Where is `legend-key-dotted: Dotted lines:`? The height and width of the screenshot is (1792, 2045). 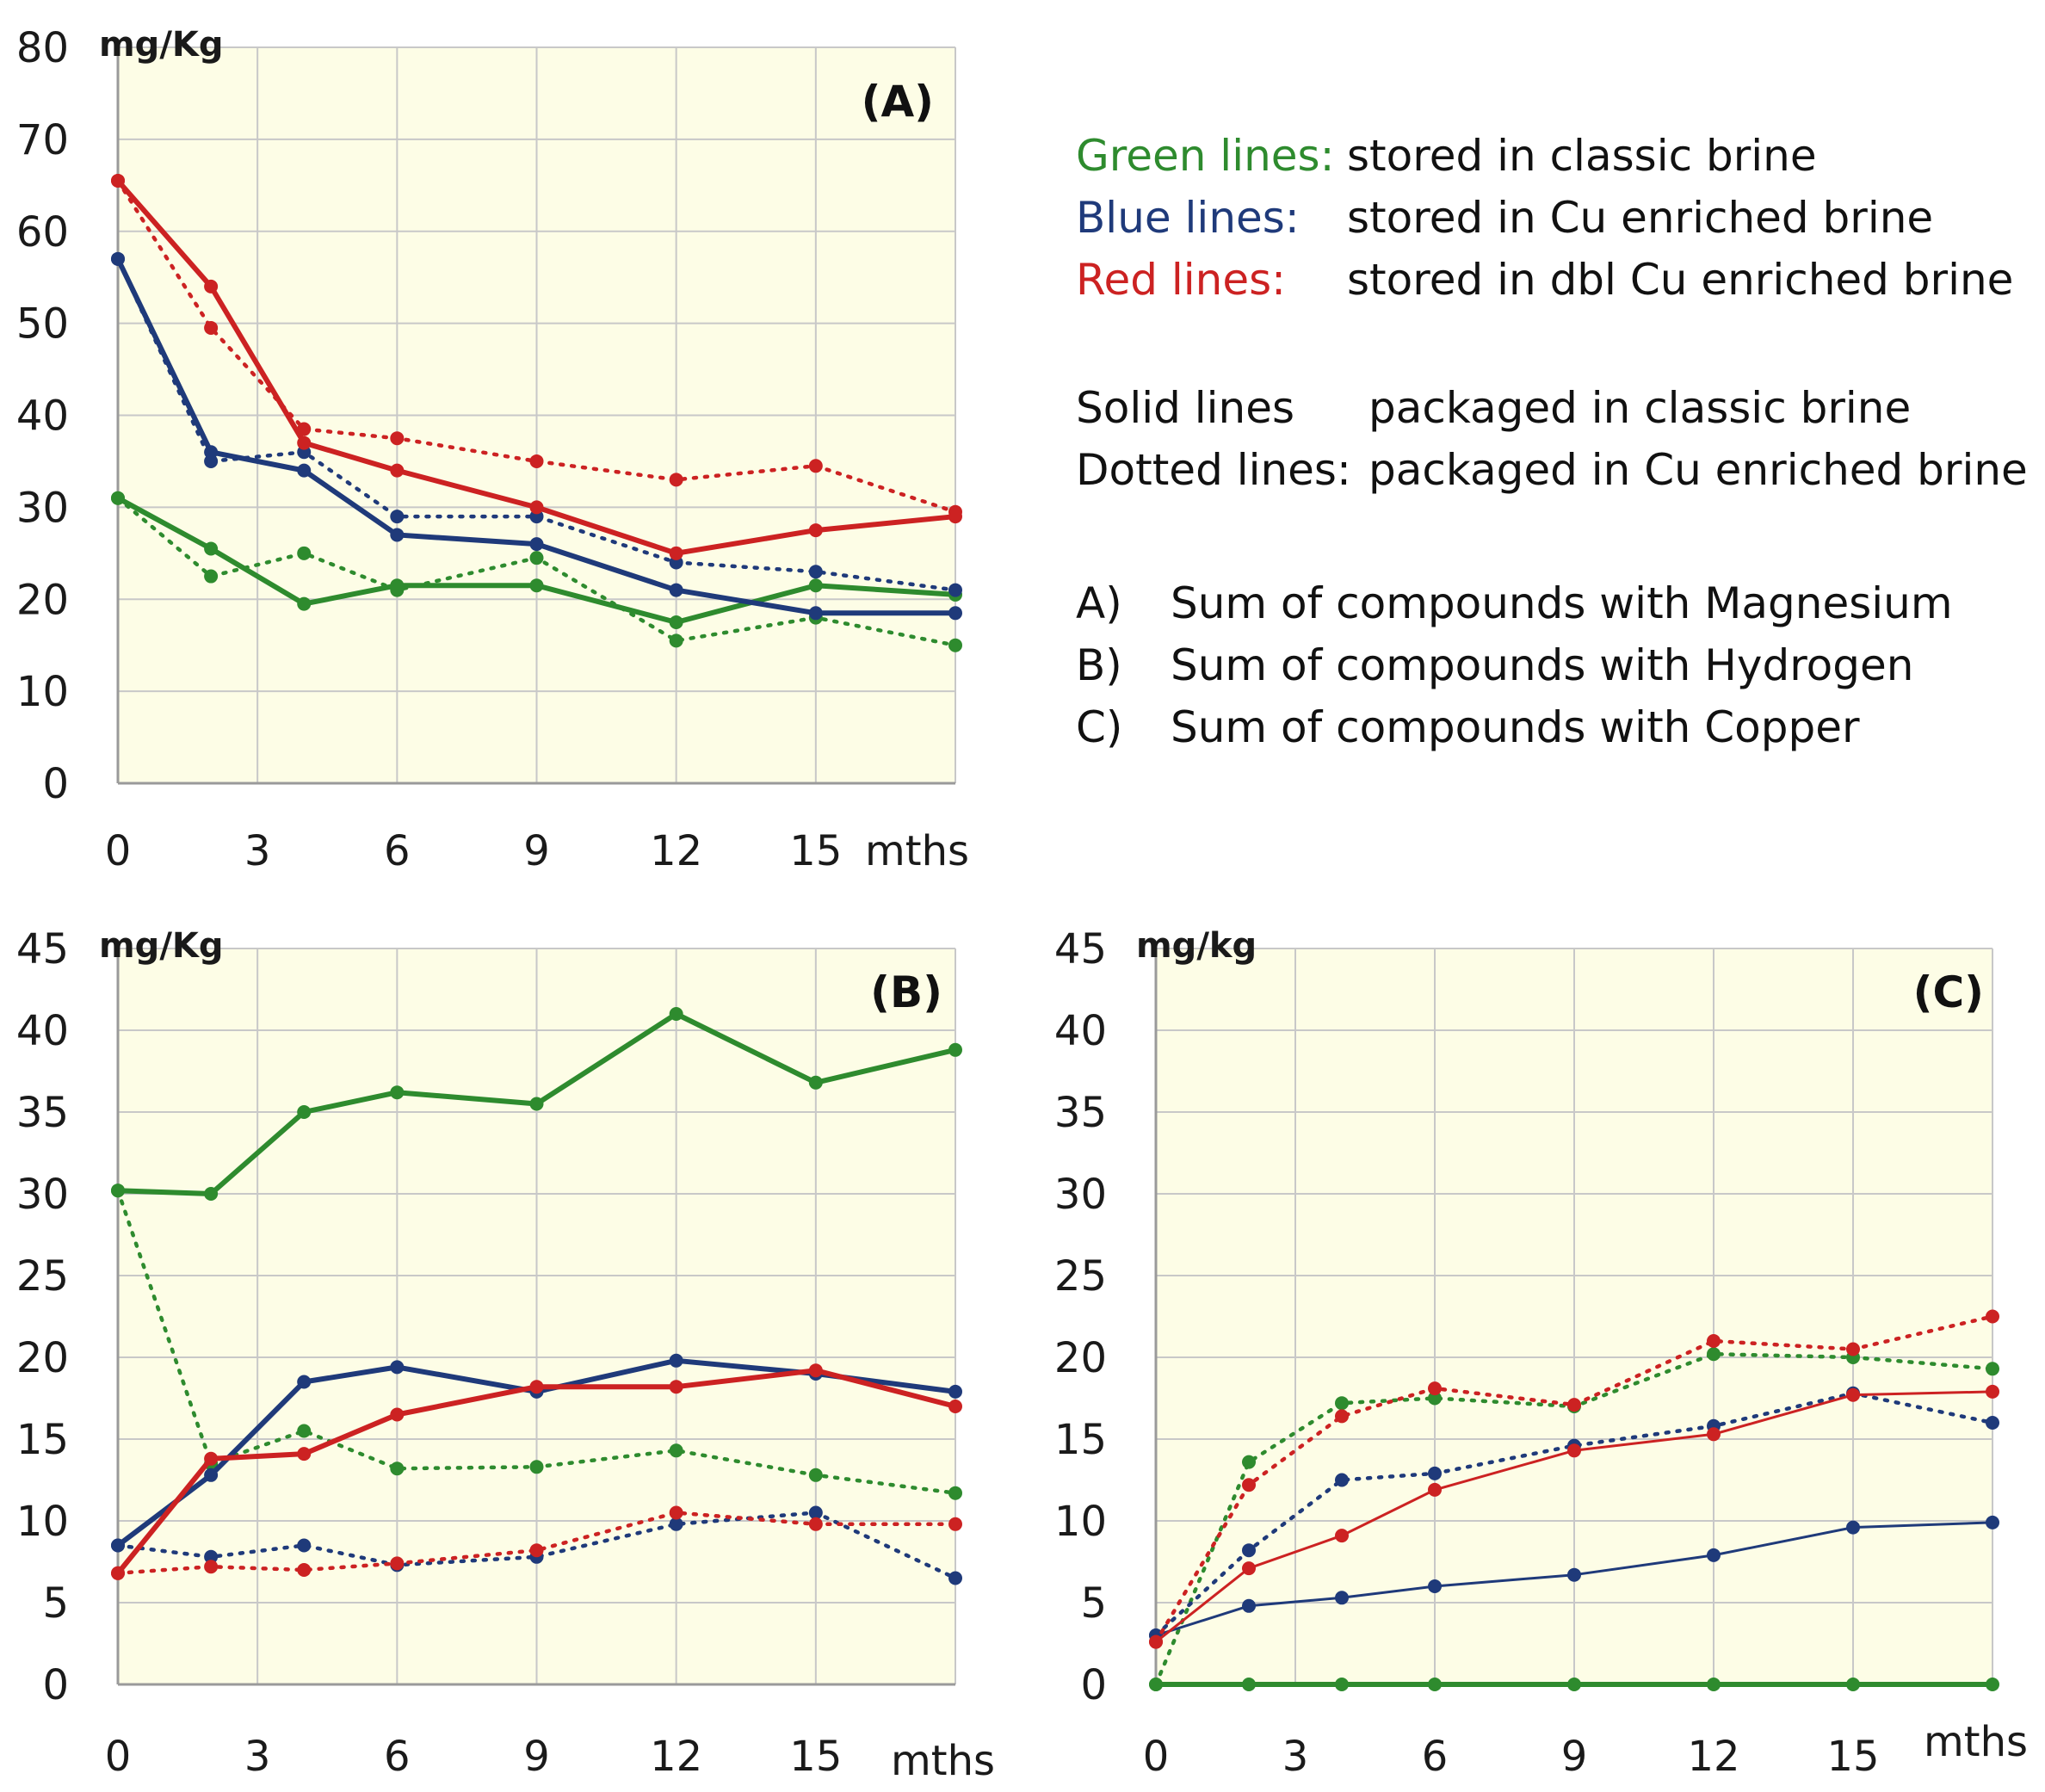
legend-key-dotted: Dotted lines: is located at coordinates (1213, 470).